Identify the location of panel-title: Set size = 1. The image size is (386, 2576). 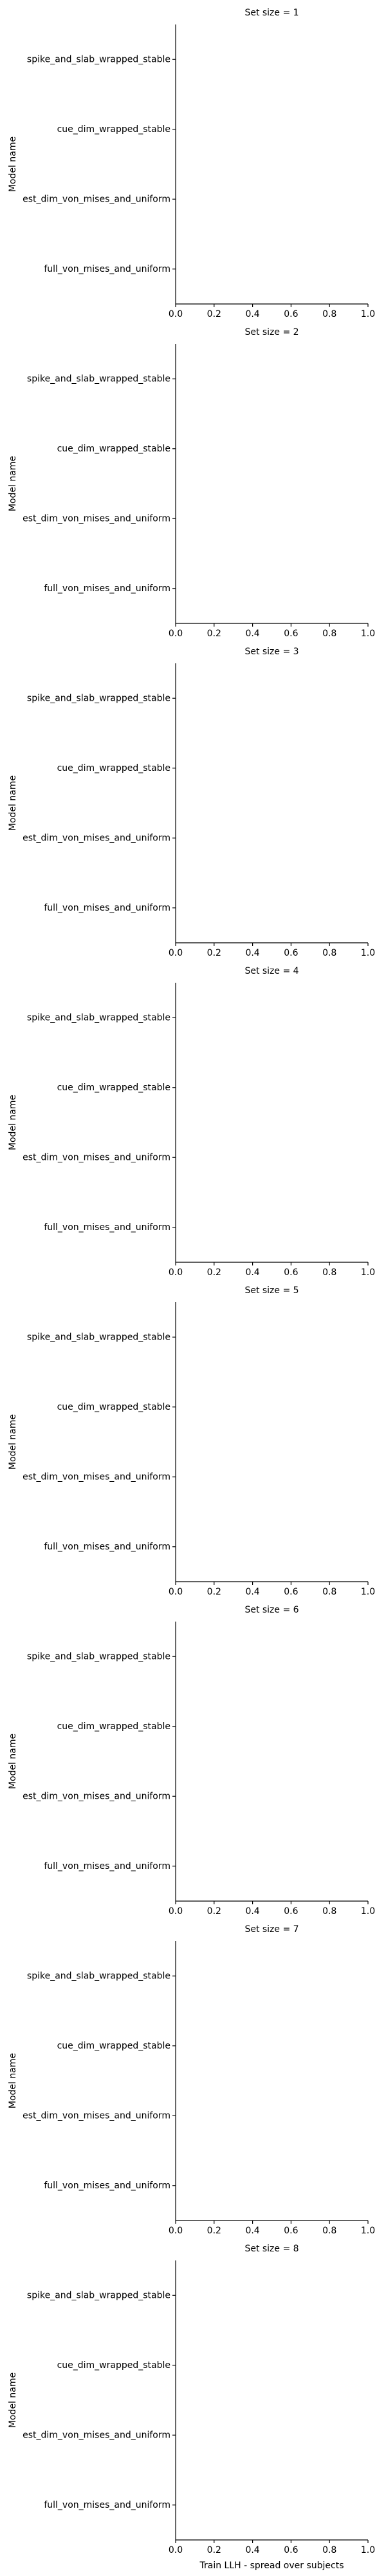
(271, 13).